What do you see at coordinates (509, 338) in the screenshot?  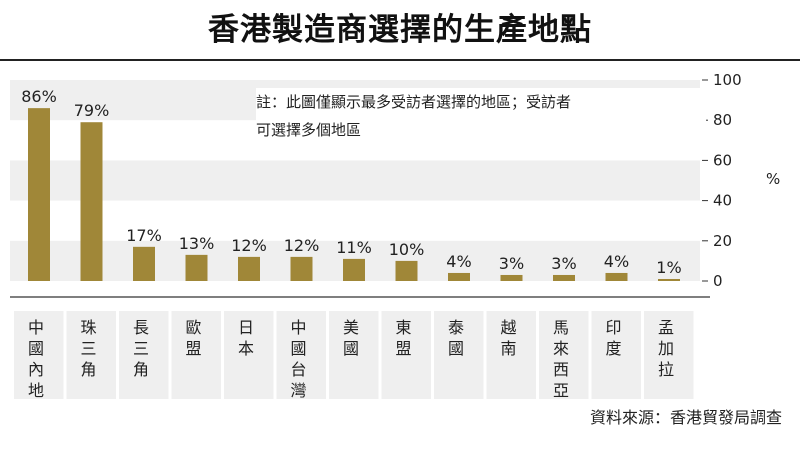 I see `category-label: 越南` at bounding box center [509, 338].